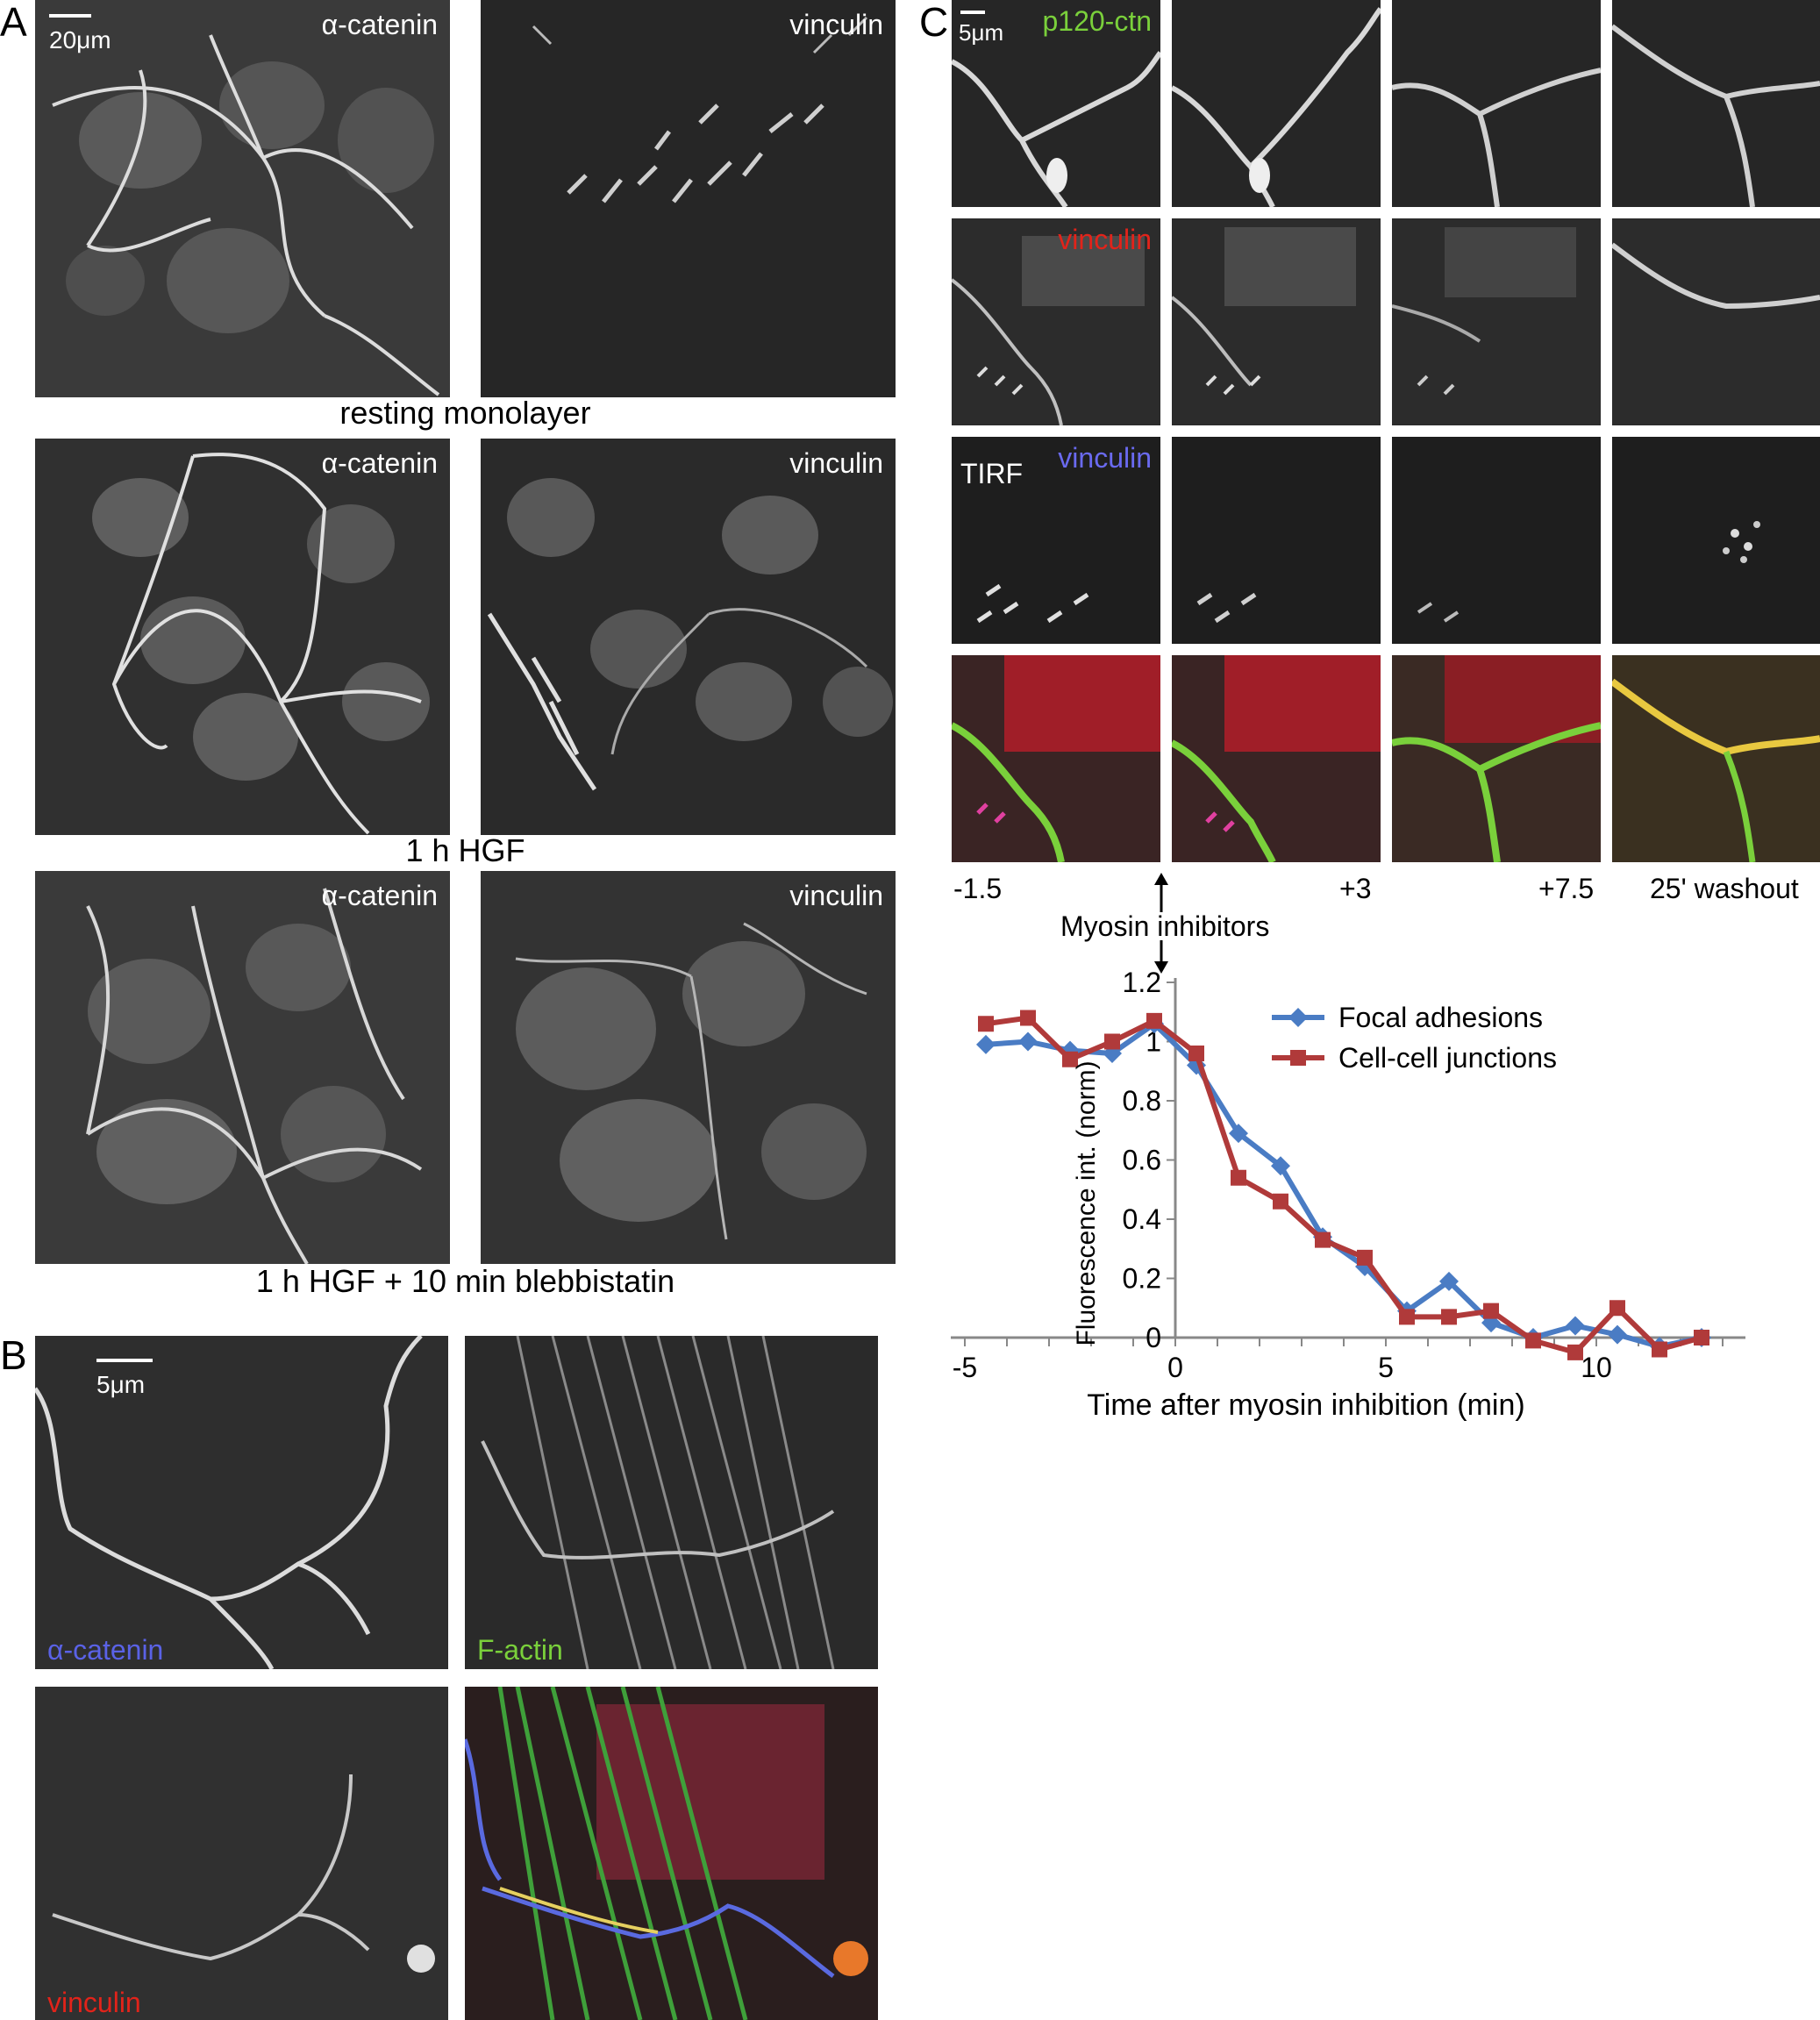 This screenshot has width=1820, height=2020. What do you see at coordinates (1496, 540) in the screenshot?
I see `micrograph-c-tirf-t3` at bounding box center [1496, 540].